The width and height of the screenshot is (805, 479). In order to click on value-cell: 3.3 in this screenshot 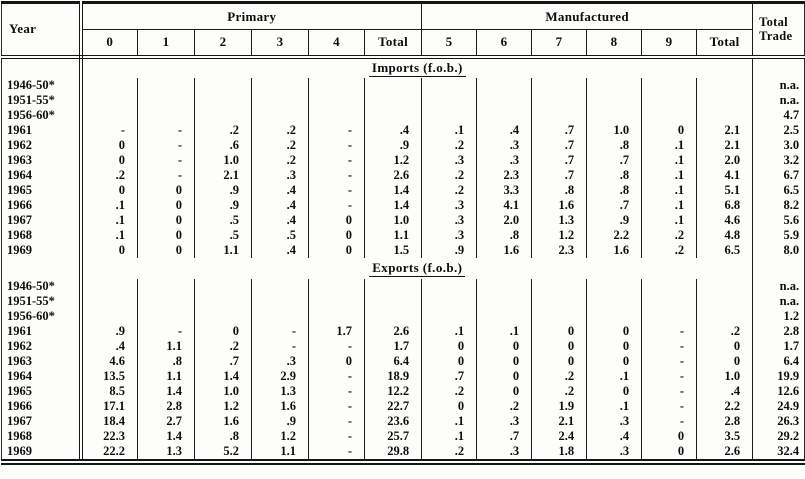, I will do `click(504, 190)`.